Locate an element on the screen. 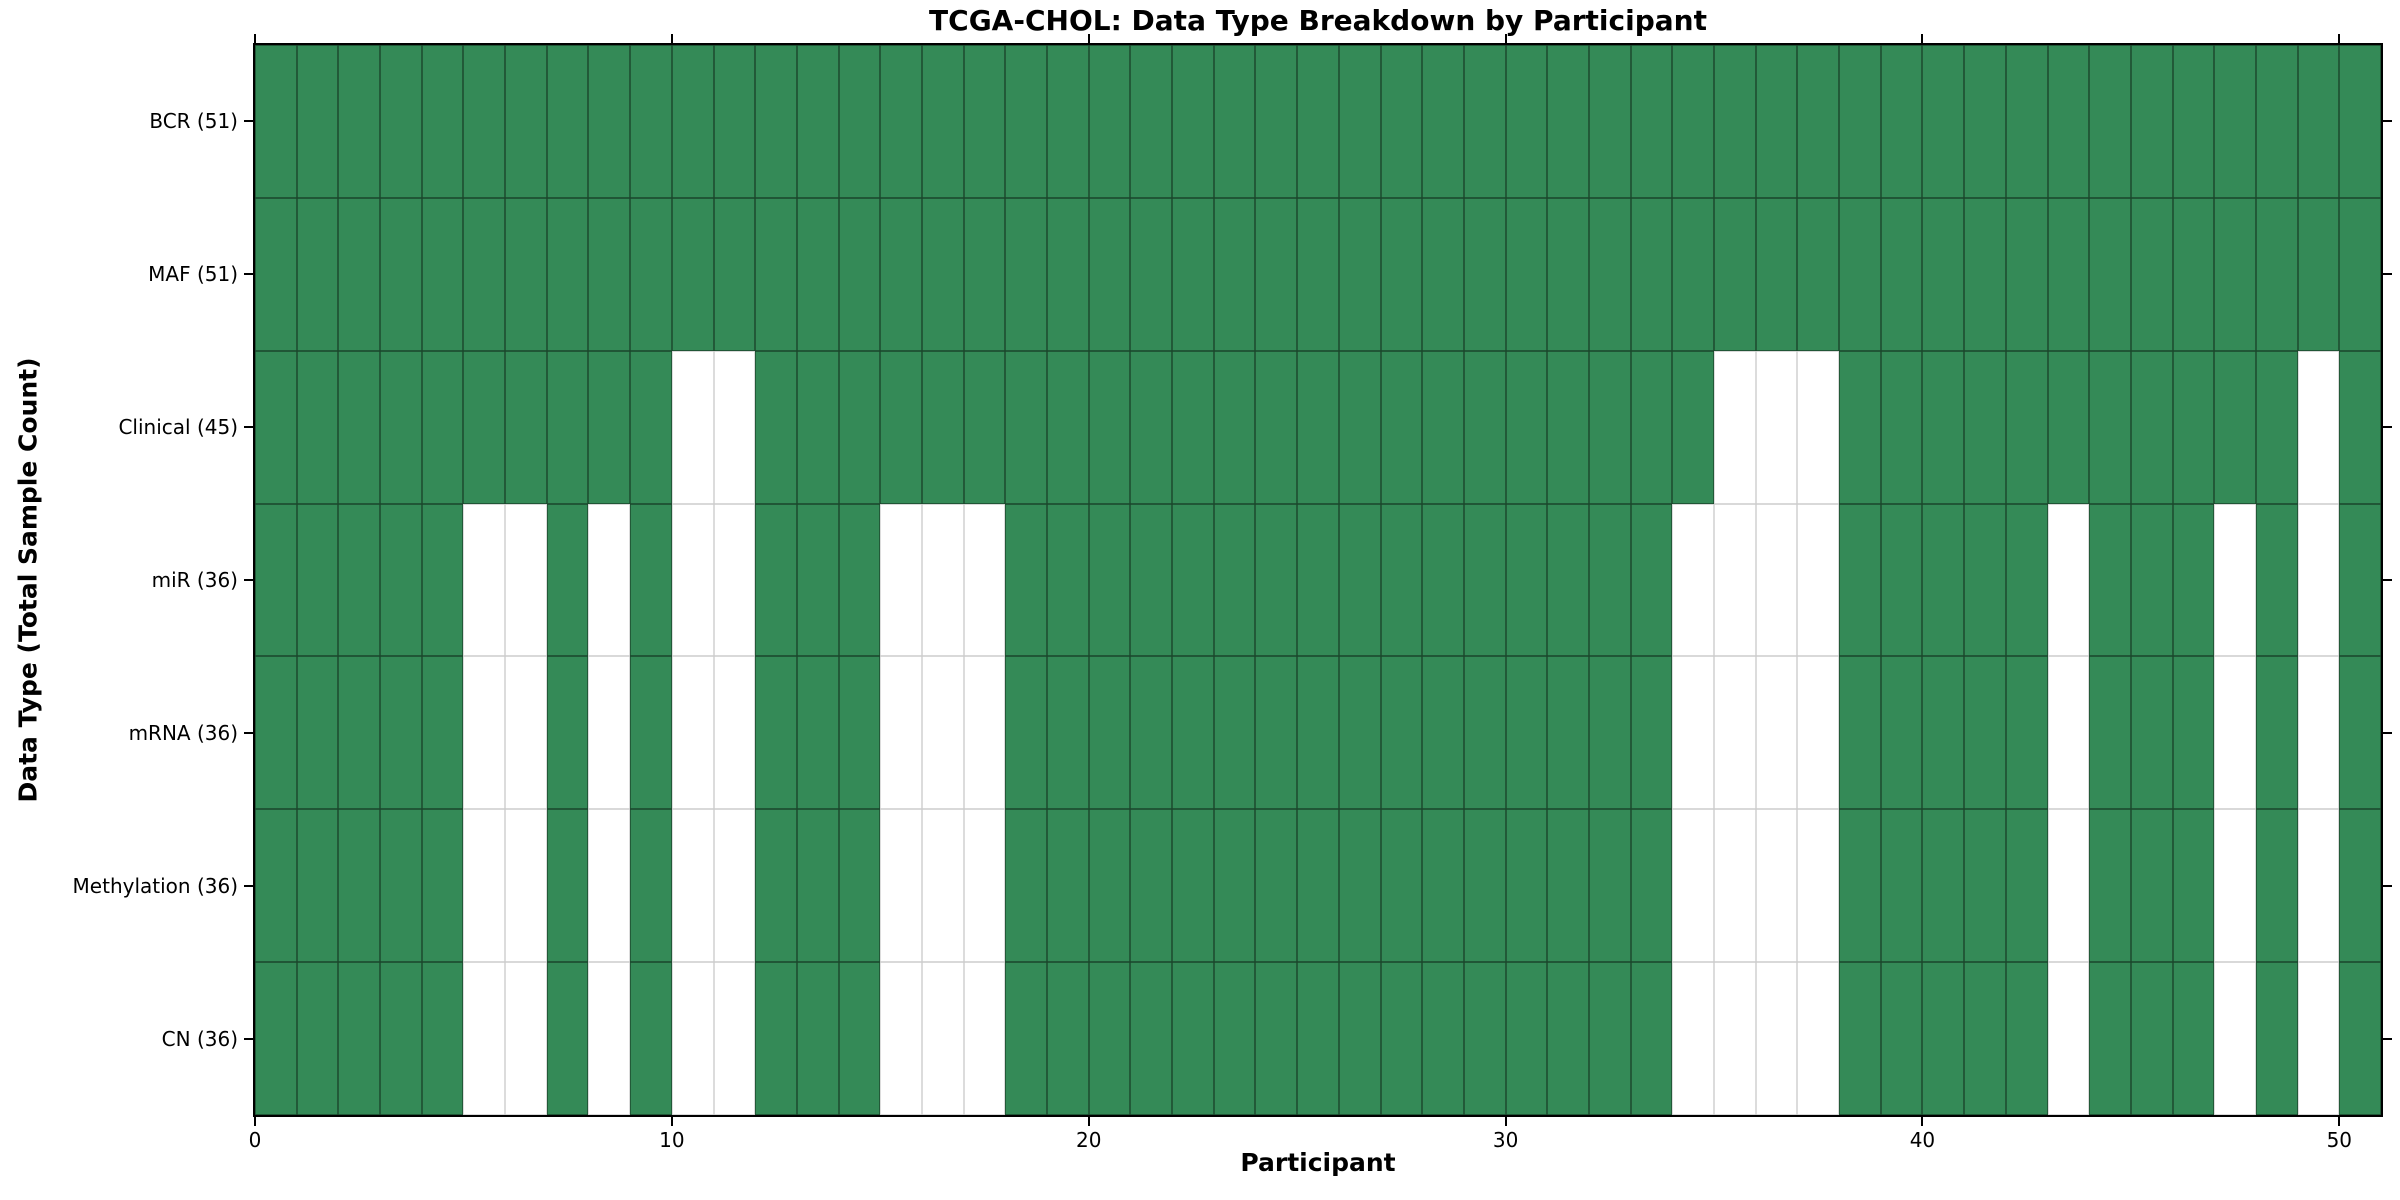 The height and width of the screenshot is (1200, 2400). matrix-cell-CN-p23 is located at coordinates (1234, 1038).